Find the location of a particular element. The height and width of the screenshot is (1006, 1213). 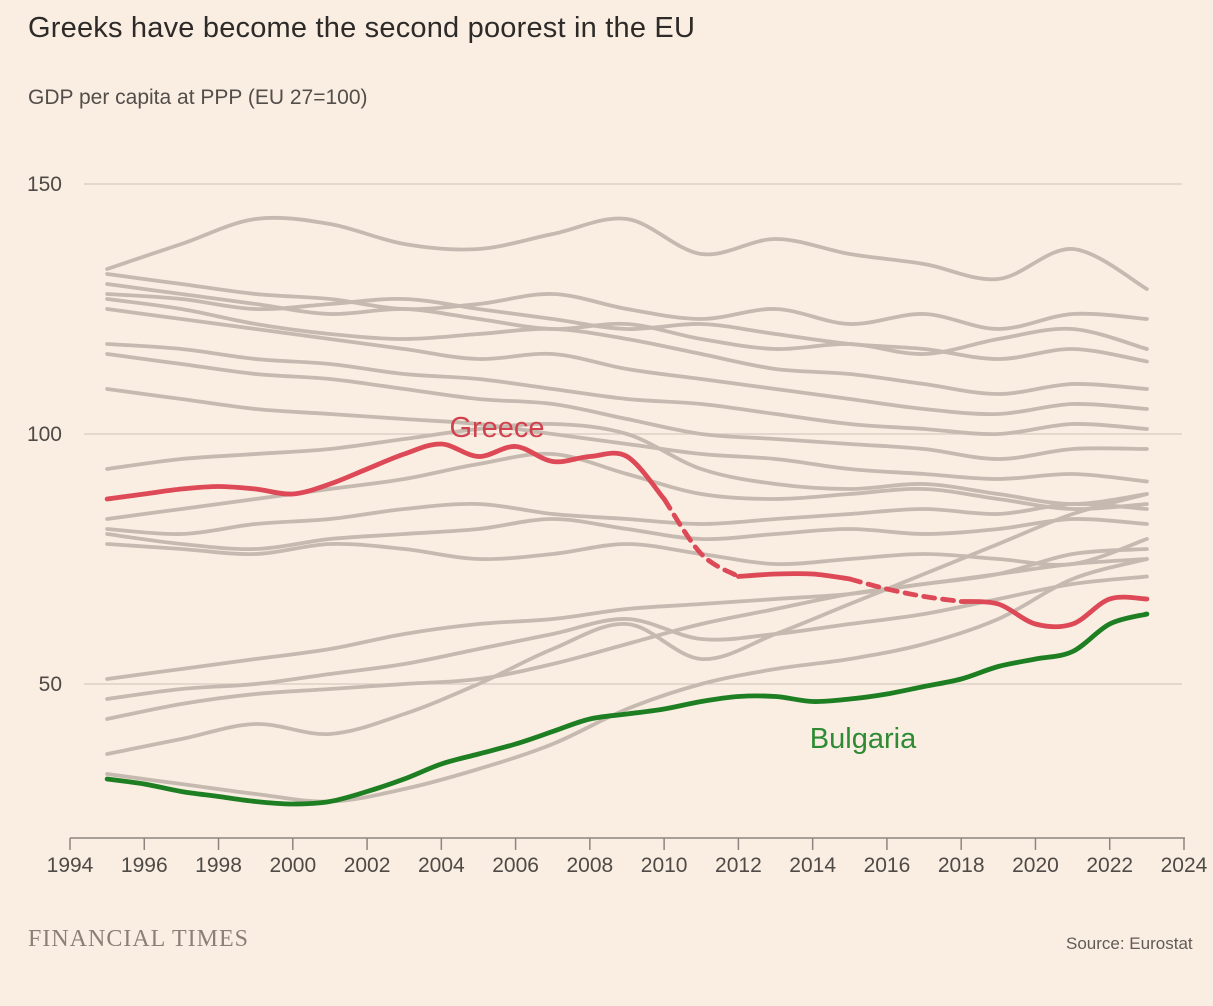

x-tick-label: 2008 is located at coordinates (590, 865).